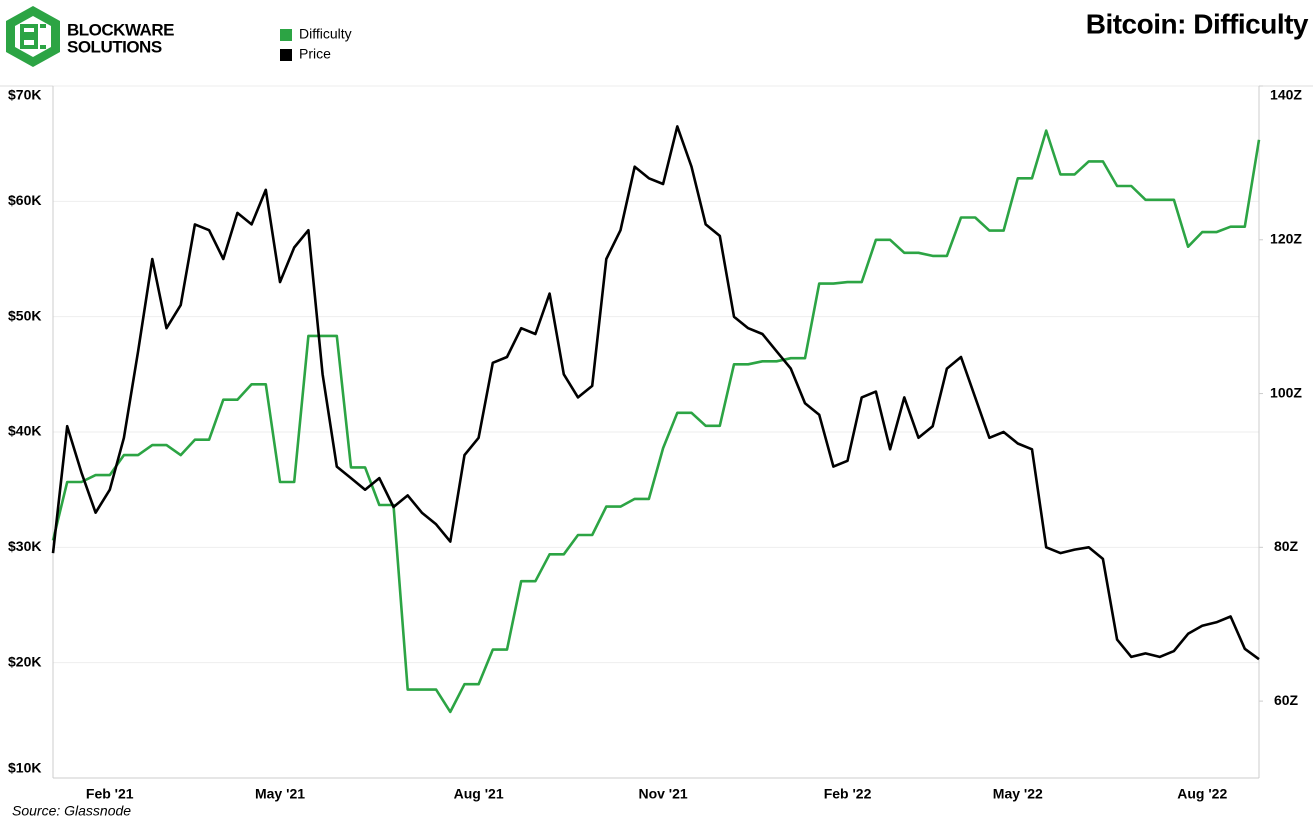  What do you see at coordinates (662, 794) in the screenshot?
I see `x-tick-label: Nov '21` at bounding box center [662, 794].